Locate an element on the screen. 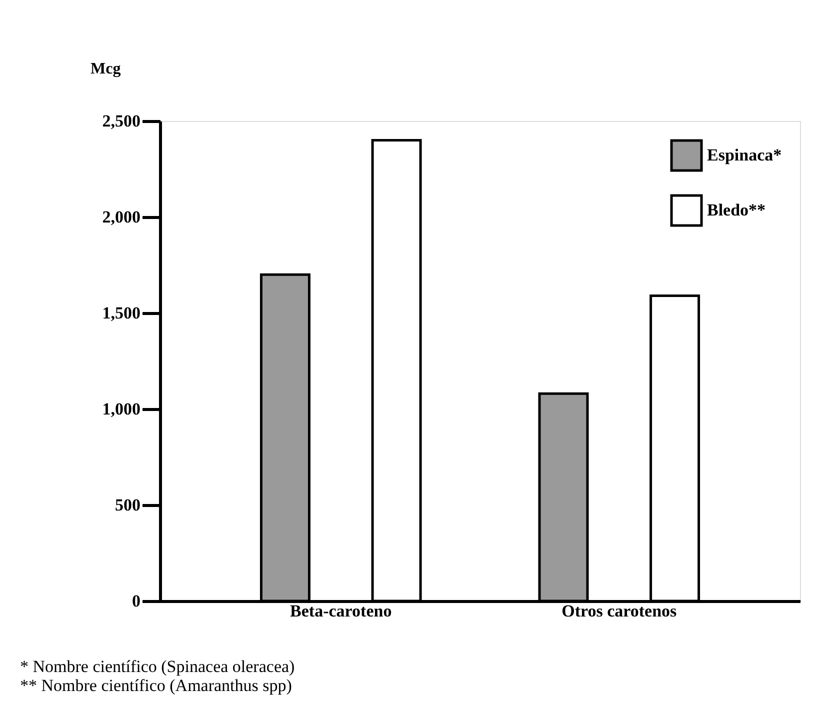 The image size is (824, 706). y-axis-title: Mcg is located at coordinates (105, 69).